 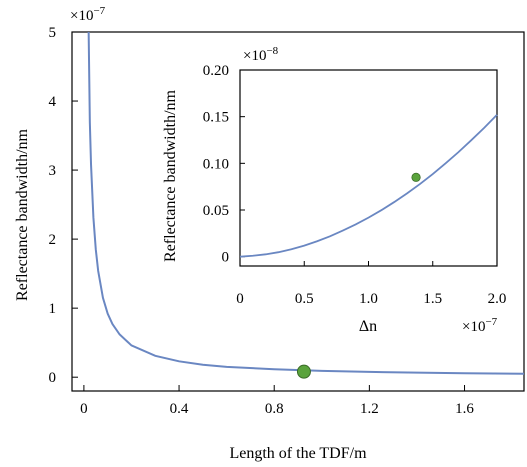 What do you see at coordinates (226, 258) in the screenshot?
I see `inset-y-tick-label: 0` at bounding box center [226, 258].